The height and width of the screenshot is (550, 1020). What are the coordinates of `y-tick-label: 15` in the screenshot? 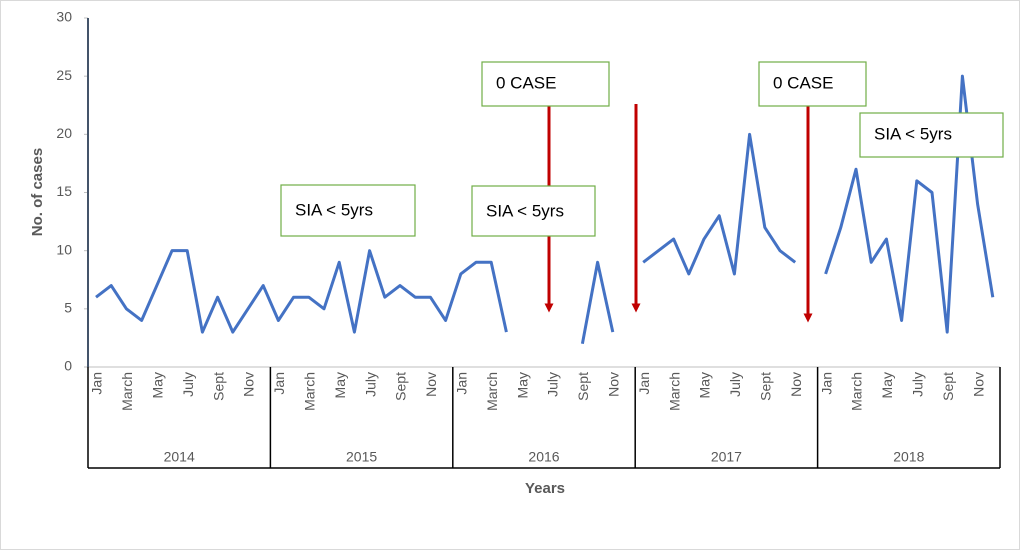 It's located at (64, 191).